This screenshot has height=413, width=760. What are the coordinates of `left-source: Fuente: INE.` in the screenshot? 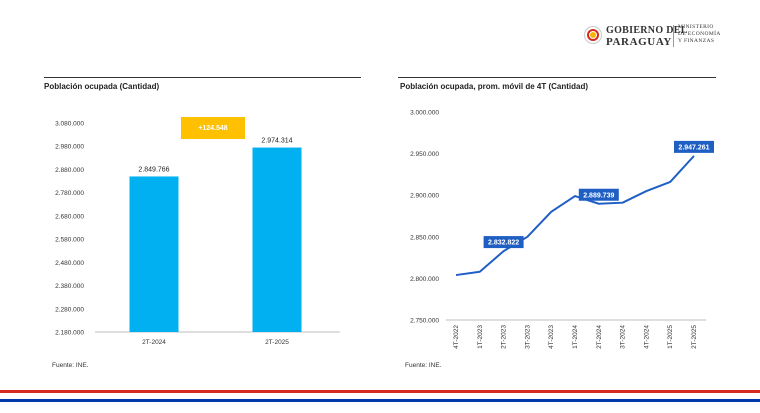 It's located at (70, 365).